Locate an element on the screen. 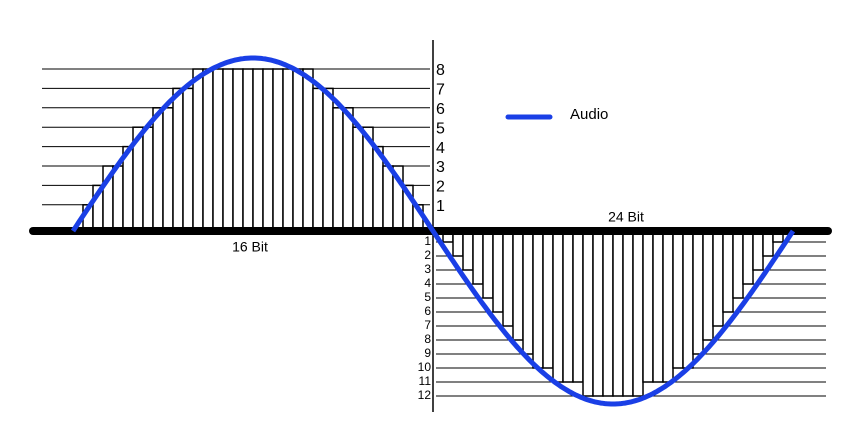 The width and height of the screenshot is (860, 439). level-label: 9 is located at coordinates (427, 353).